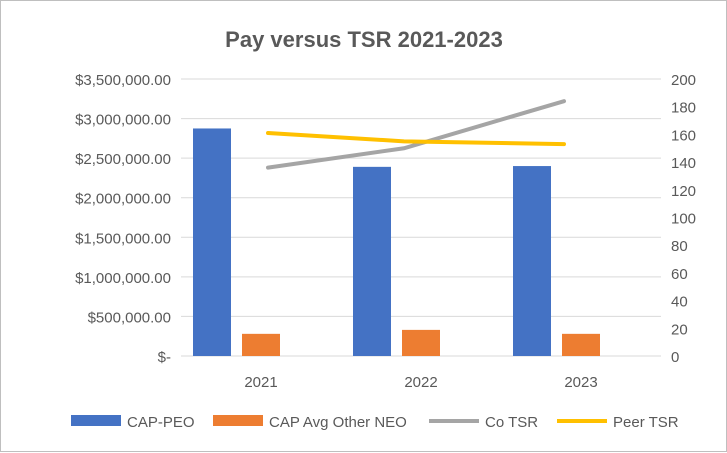 The width and height of the screenshot is (727, 453). I want to click on x-tick-label: 2021, so click(260, 382).